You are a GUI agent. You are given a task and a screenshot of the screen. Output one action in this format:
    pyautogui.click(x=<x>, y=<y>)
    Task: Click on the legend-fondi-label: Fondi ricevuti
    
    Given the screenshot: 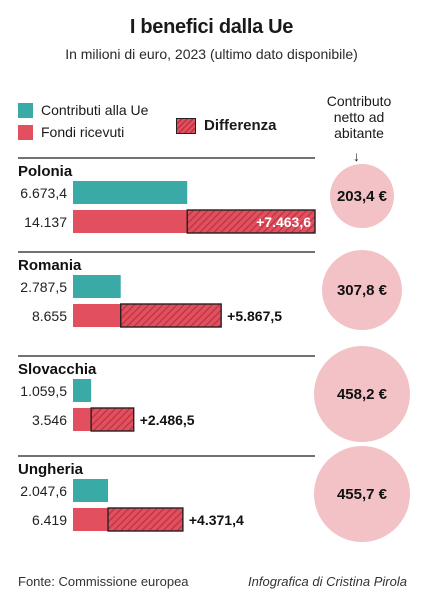 What is the action you would take?
    pyautogui.click(x=83, y=132)
    